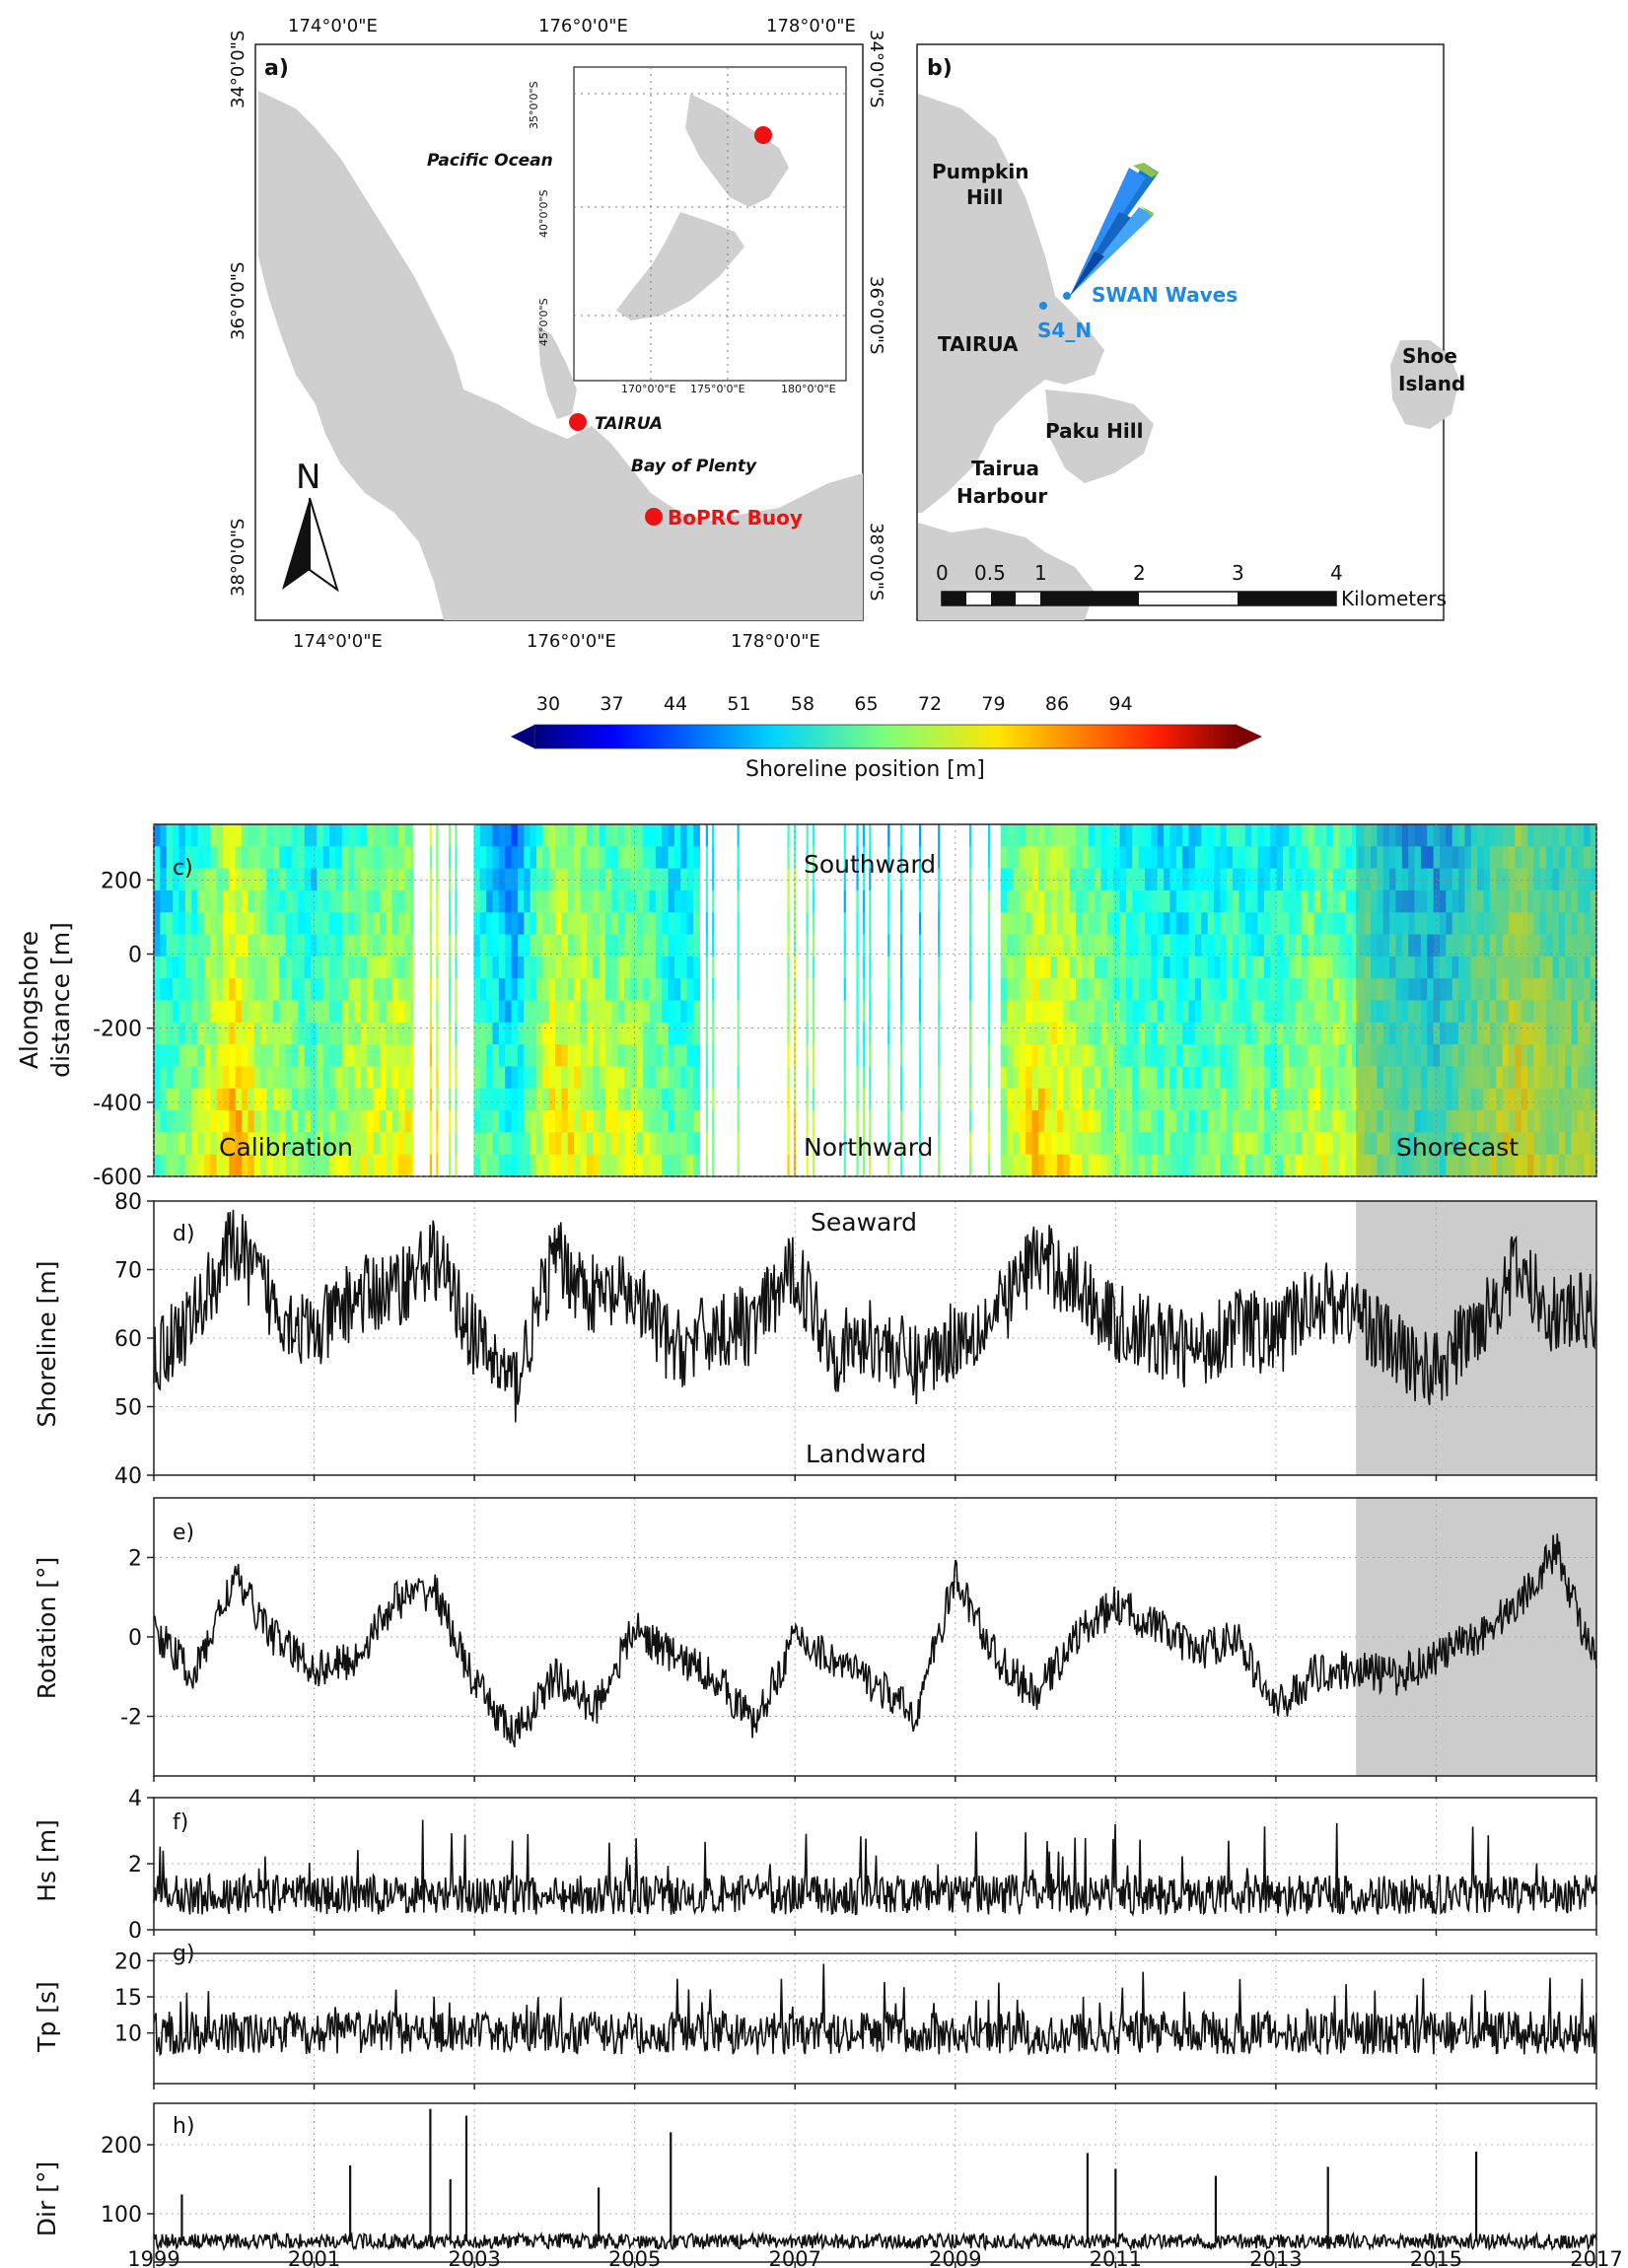 The image size is (1628, 2268). What do you see at coordinates (1100, 437) in the screenshot?
I see `paku-hill-land` at bounding box center [1100, 437].